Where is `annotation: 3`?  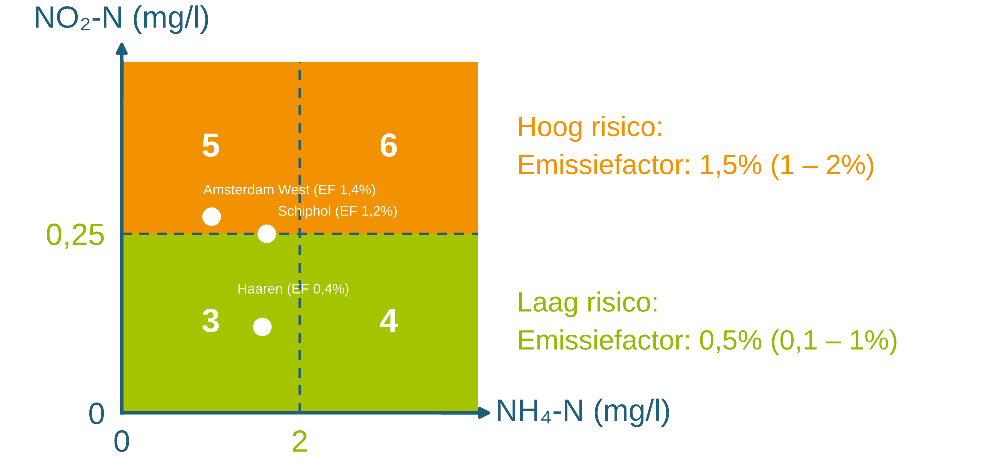 annotation: 3 is located at coordinates (211, 320).